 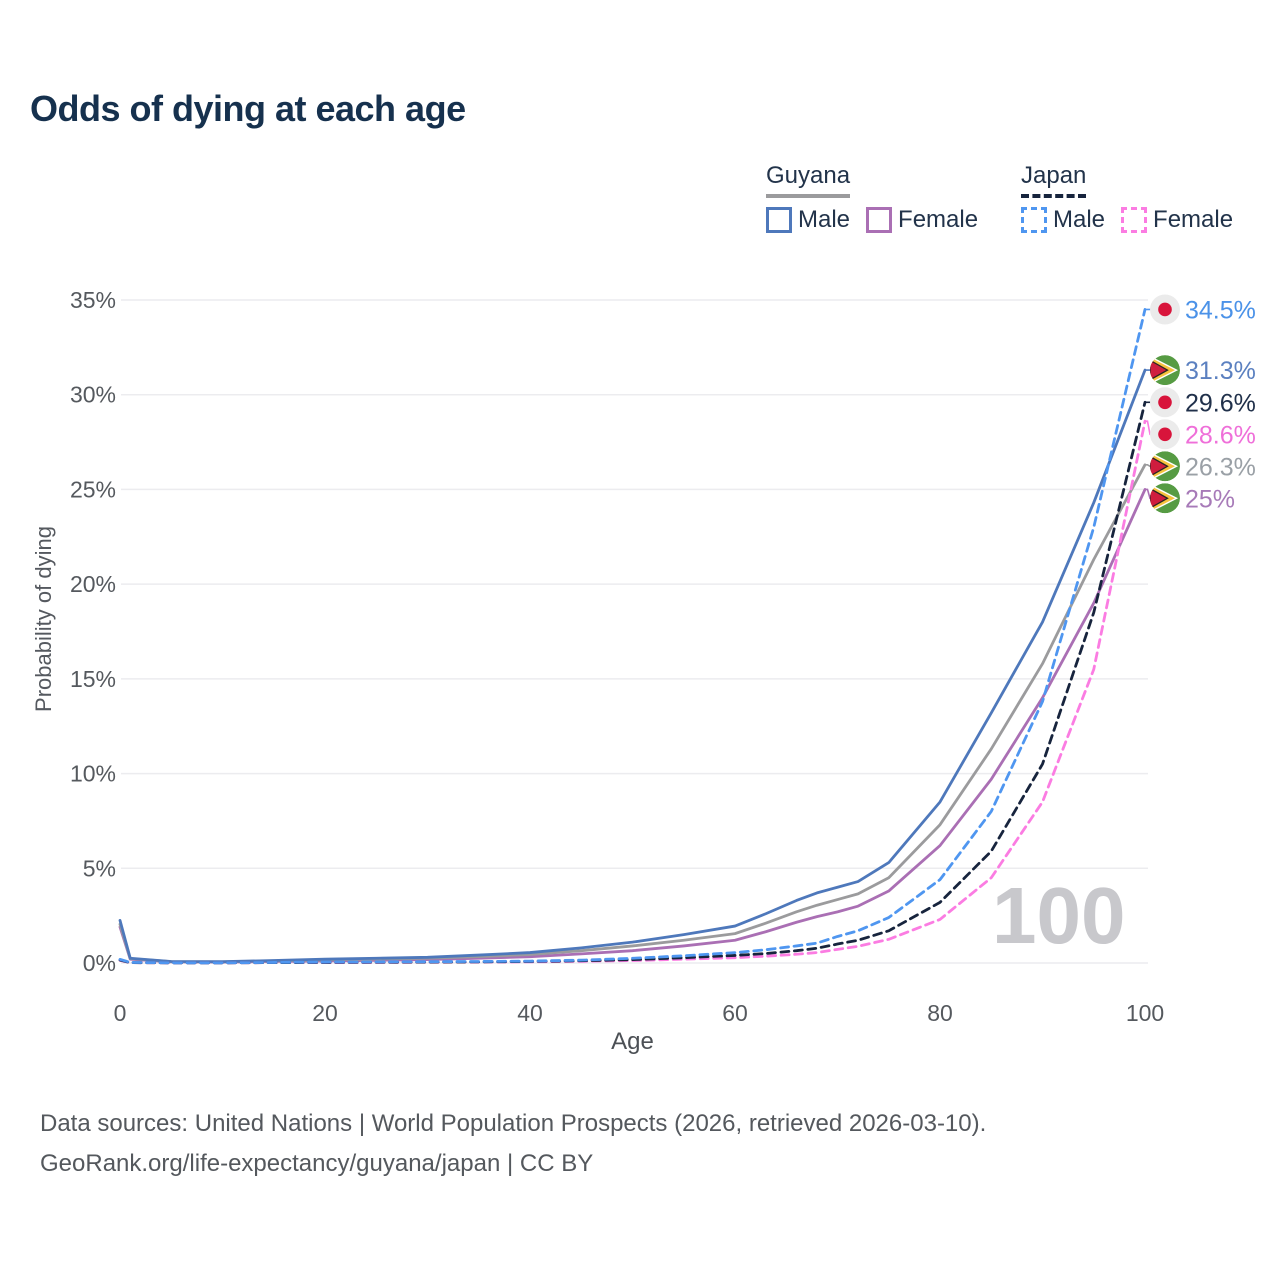 What do you see at coordinates (632, 1041) in the screenshot?
I see `x-axis-title: Age` at bounding box center [632, 1041].